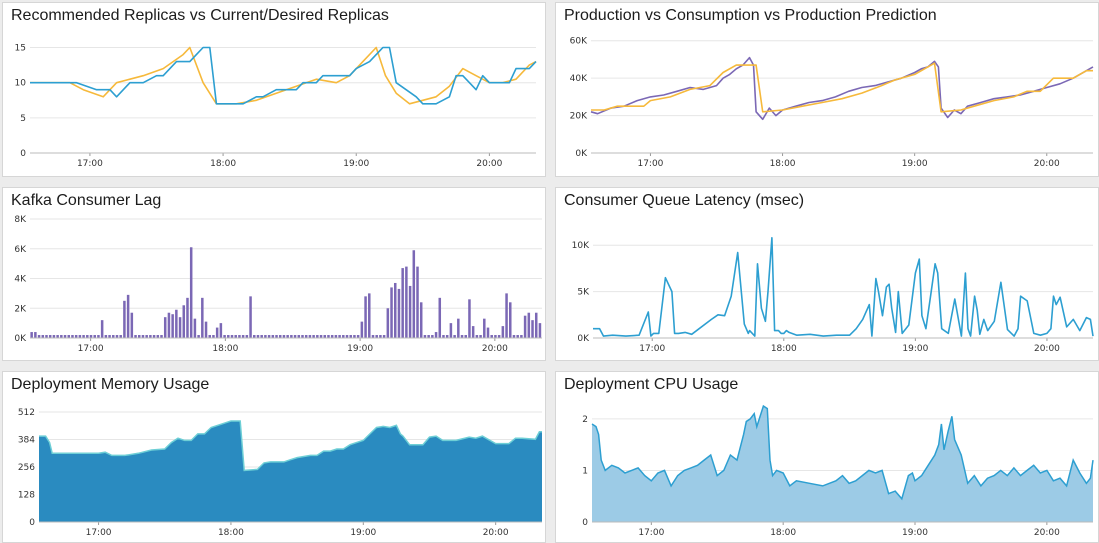  Describe the element at coordinates (225, 349) in the screenshot. I see `x-tick-label: 18:00` at that location.